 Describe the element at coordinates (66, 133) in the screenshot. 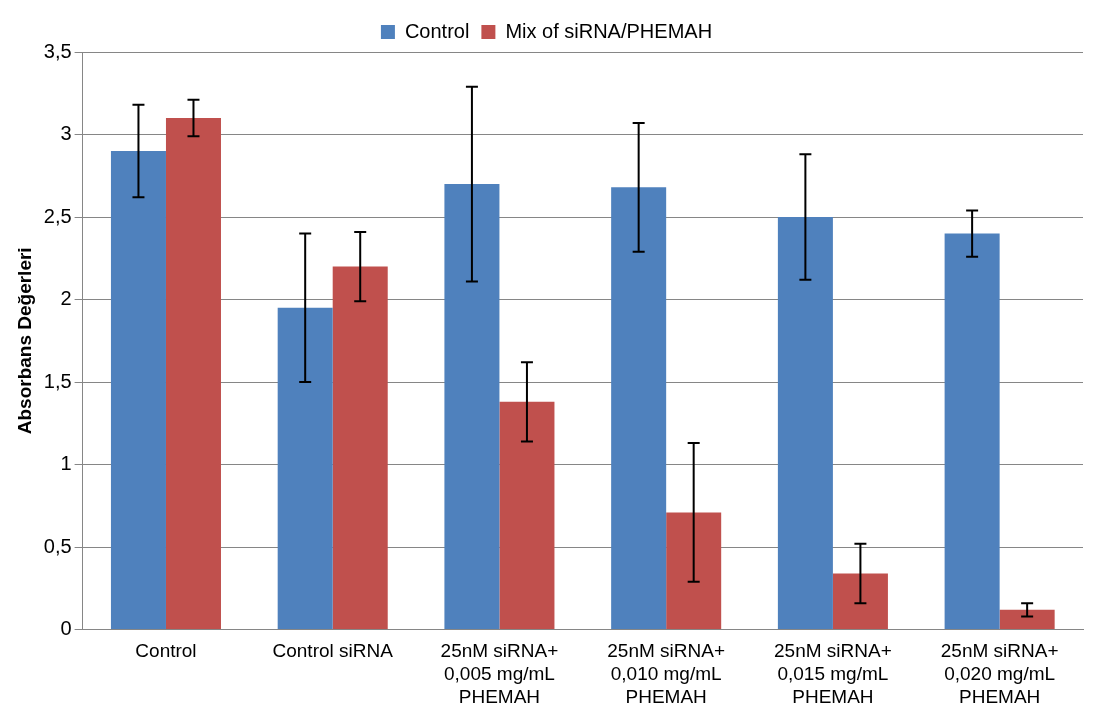

I see `y-tick-label: 3` at that location.